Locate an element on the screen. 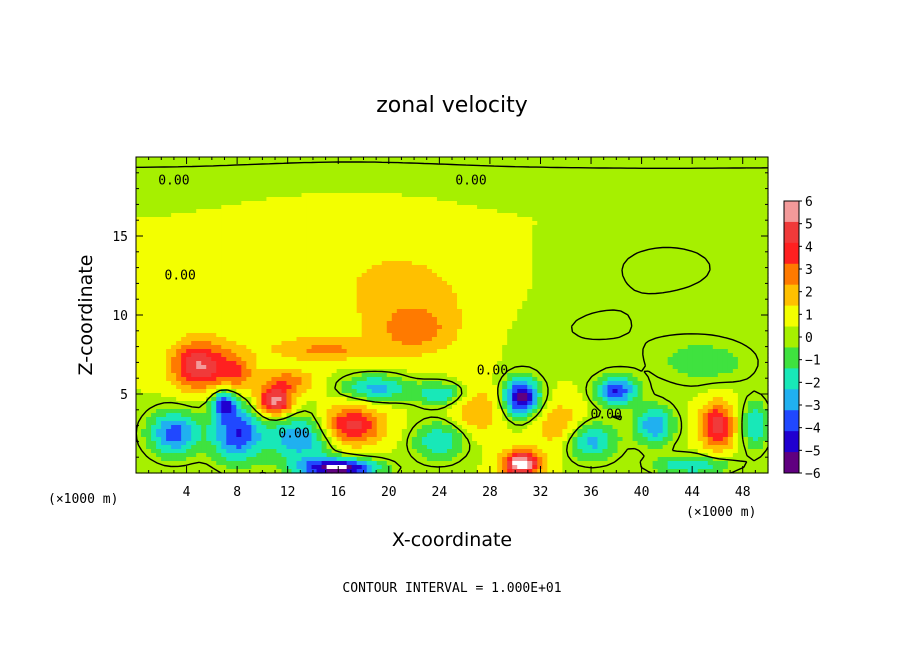 The width and height of the screenshot is (904, 654). y-axis-title: Z-coordinate is located at coordinates (86, 315).